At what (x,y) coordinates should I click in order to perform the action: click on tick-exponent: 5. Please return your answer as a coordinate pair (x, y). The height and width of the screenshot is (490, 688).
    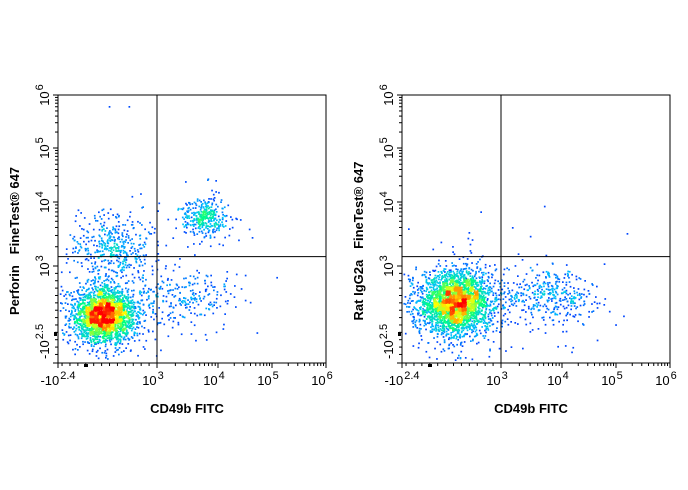
    Looking at the image, I should click on (276, 376).